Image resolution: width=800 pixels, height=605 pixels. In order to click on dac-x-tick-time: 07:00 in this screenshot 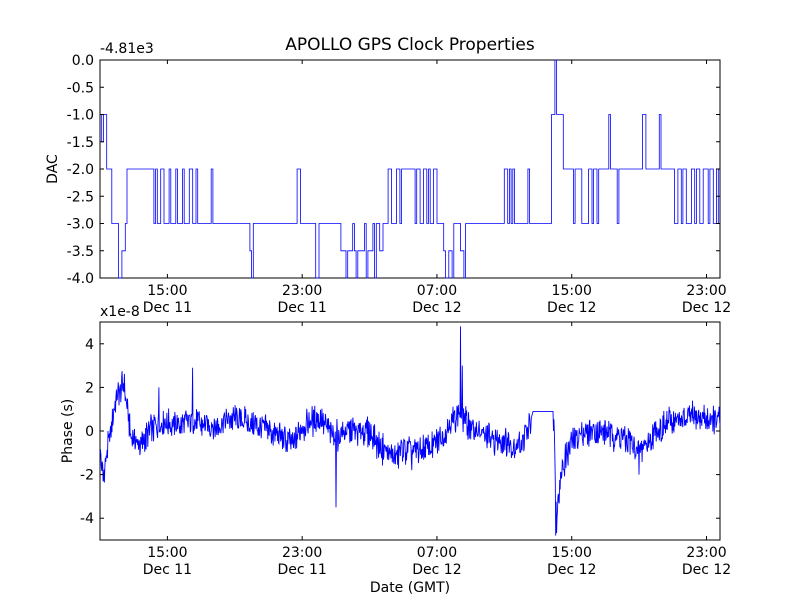, I will do `click(437, 291)`.